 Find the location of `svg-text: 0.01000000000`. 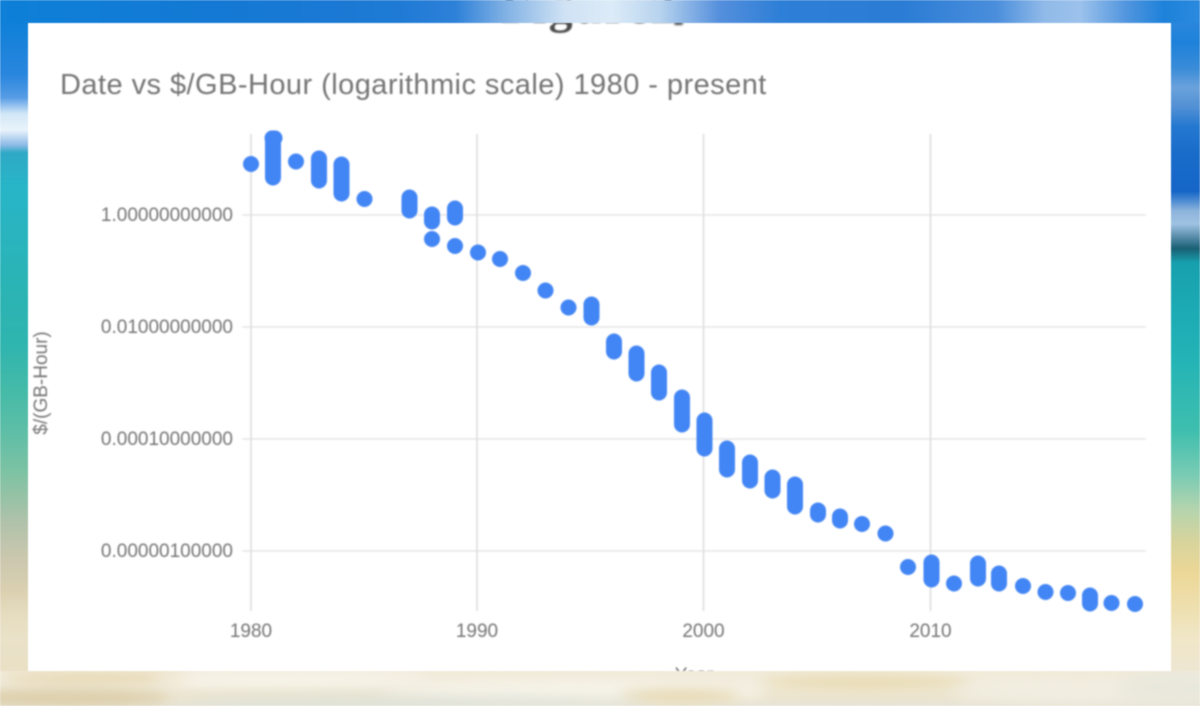

svg-text: 0.01000000000 is located at coordinates (167, 327).